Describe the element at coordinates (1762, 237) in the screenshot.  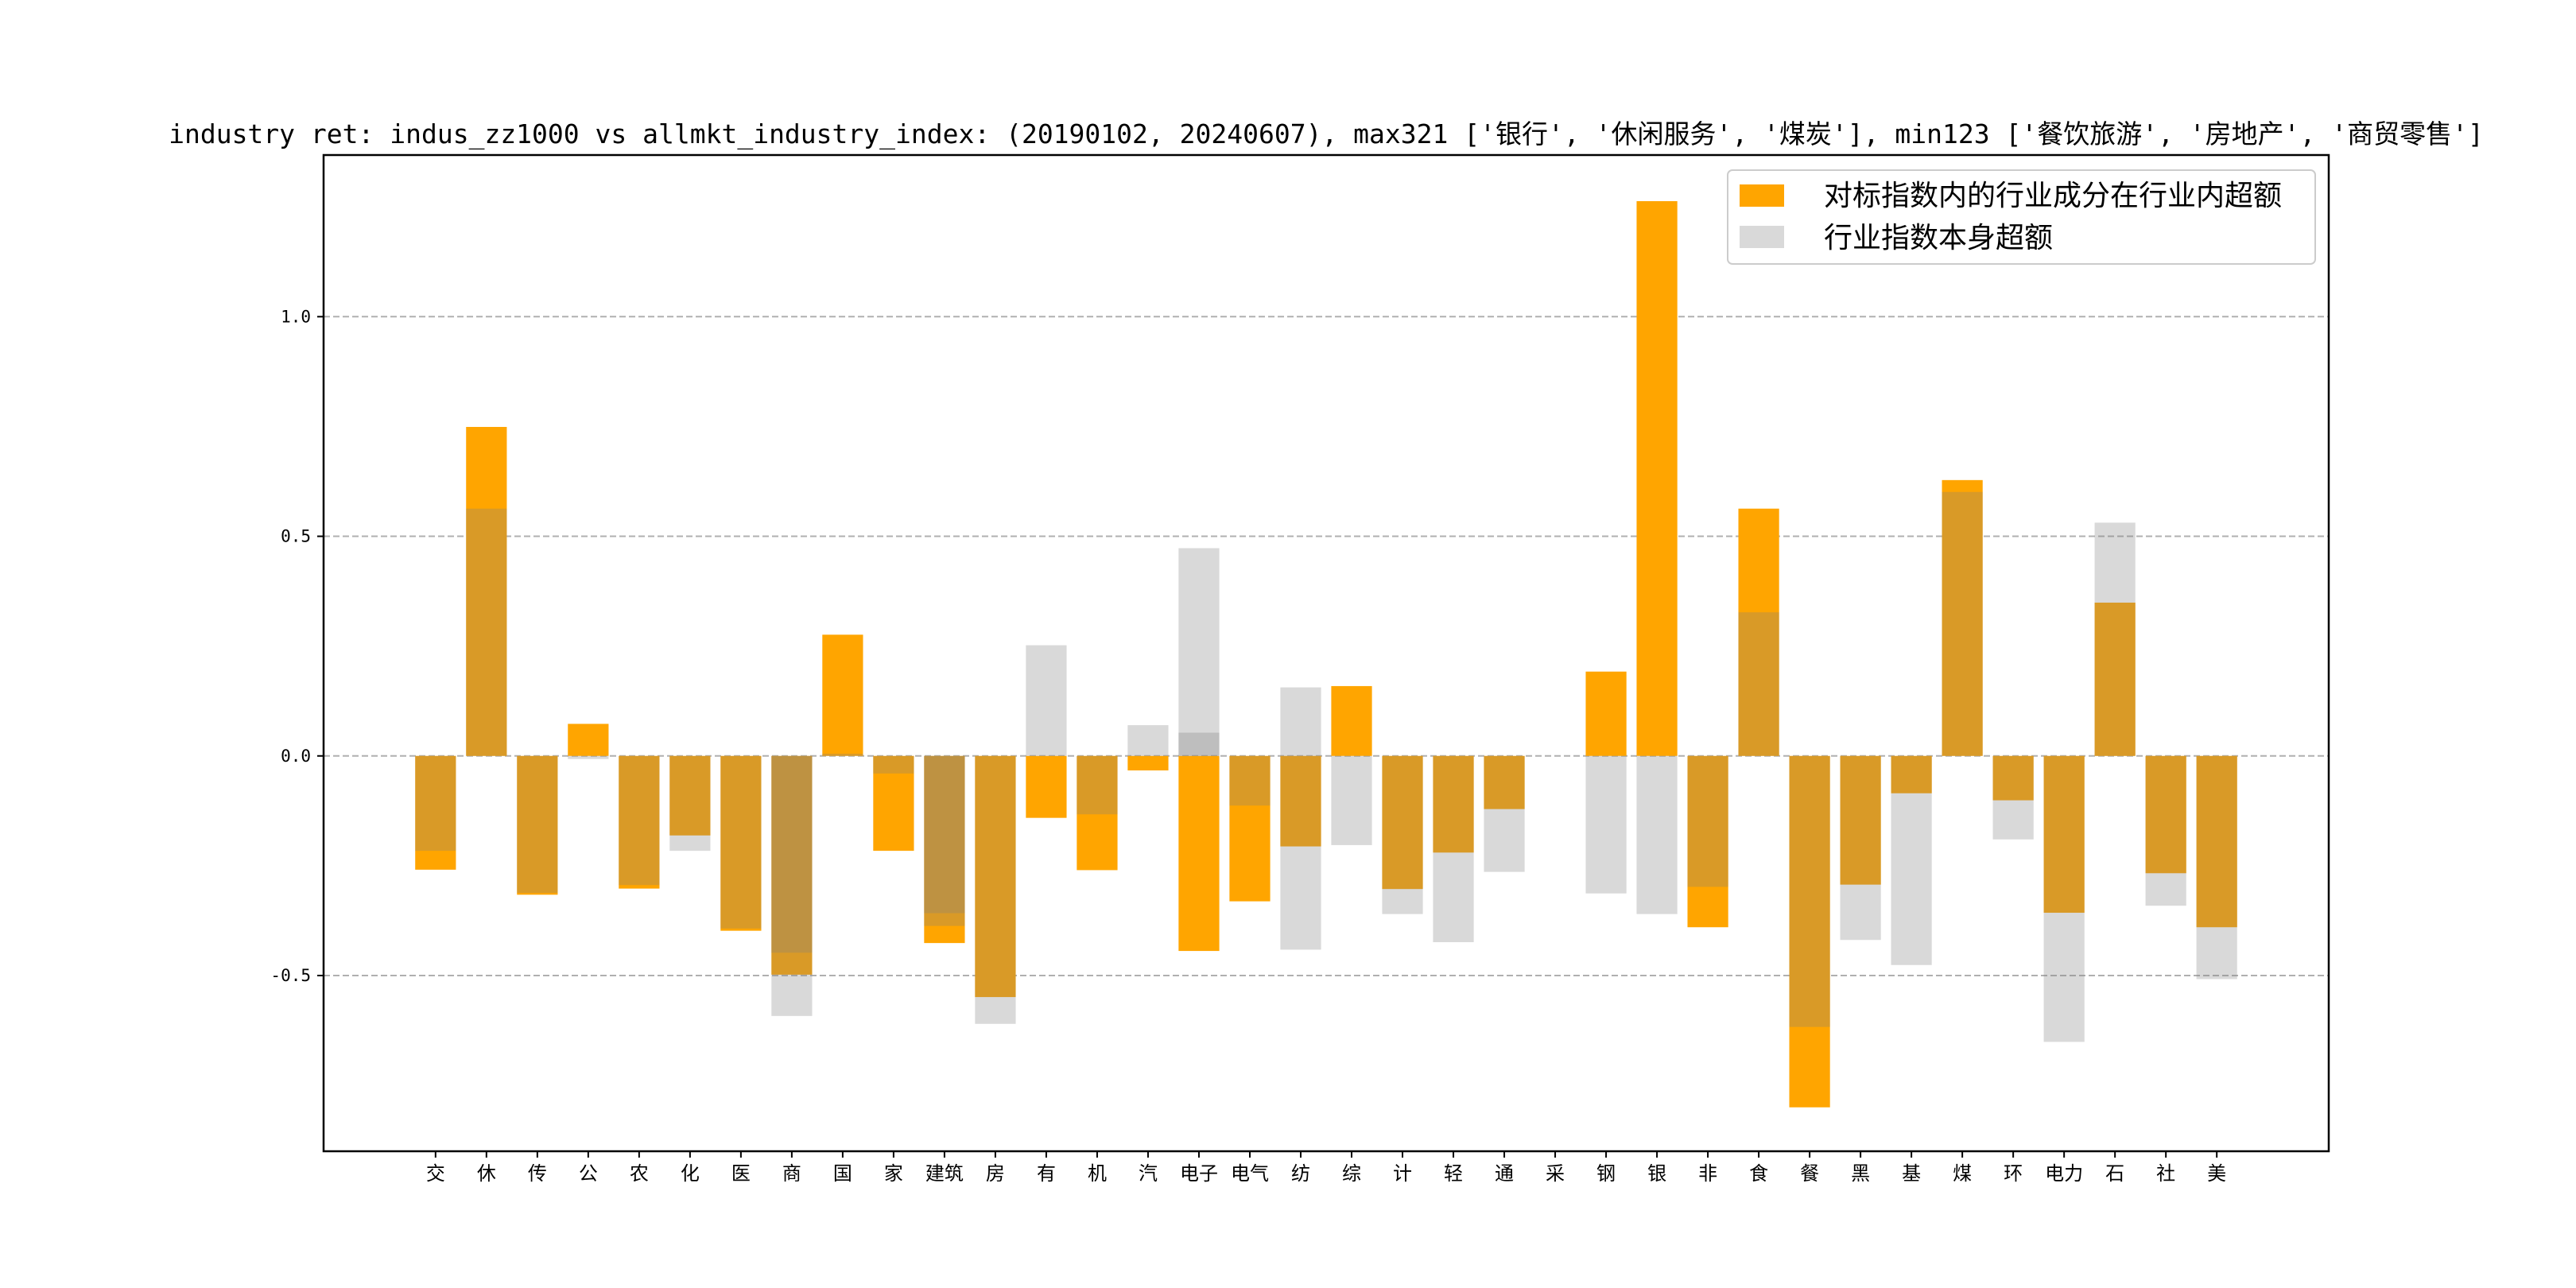
I see `legend-swatch-gray` at that location.